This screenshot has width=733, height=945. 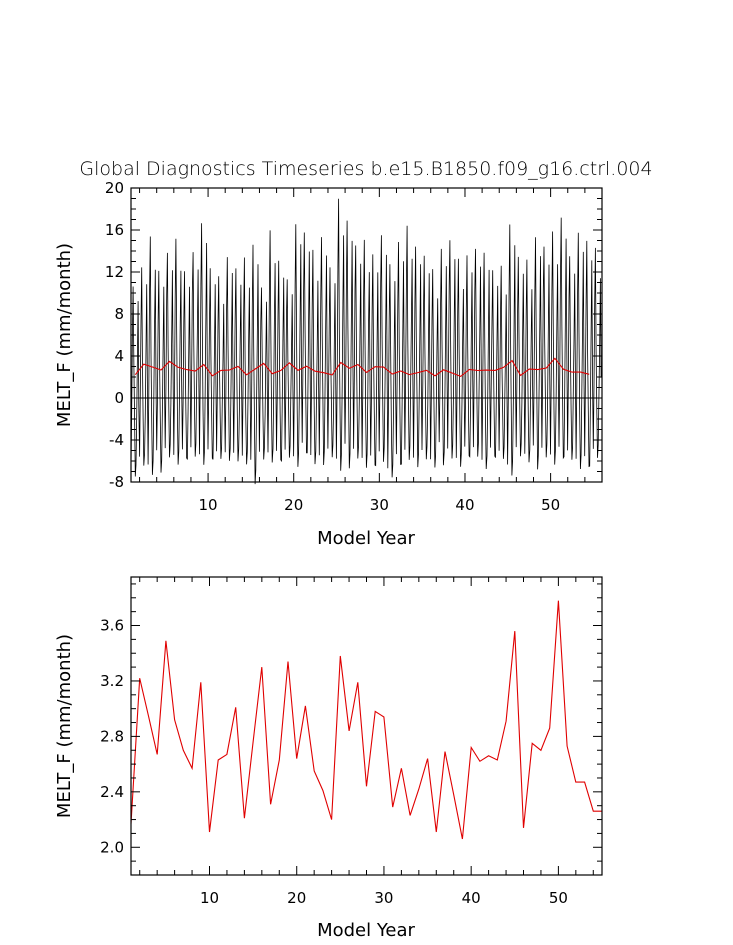 What do you see at coordinates (366, 538) in the screenshot?
I see `top-x-axis-label: Model Year` at bounding box center [366, 538].